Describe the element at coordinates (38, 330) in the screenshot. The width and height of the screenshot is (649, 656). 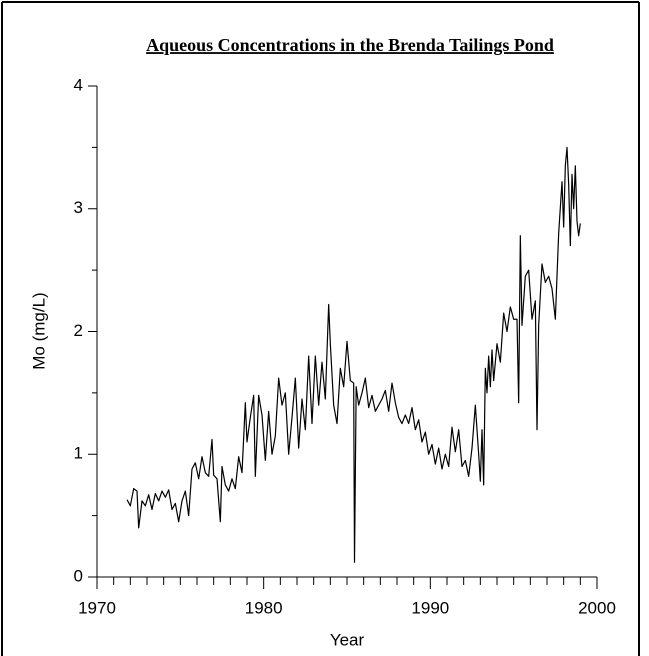
I see `y-axis-label: Mo (mg/L)` at that location.